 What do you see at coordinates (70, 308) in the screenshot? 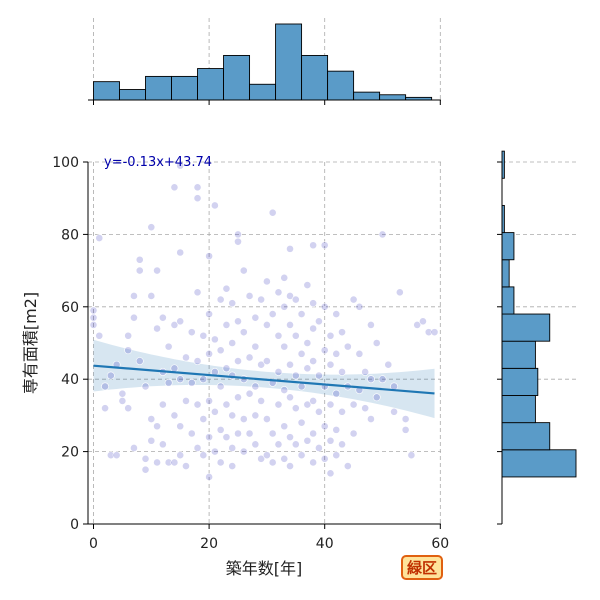
I see `y-tick-label-3: 60` at bounding box center [70, 308].